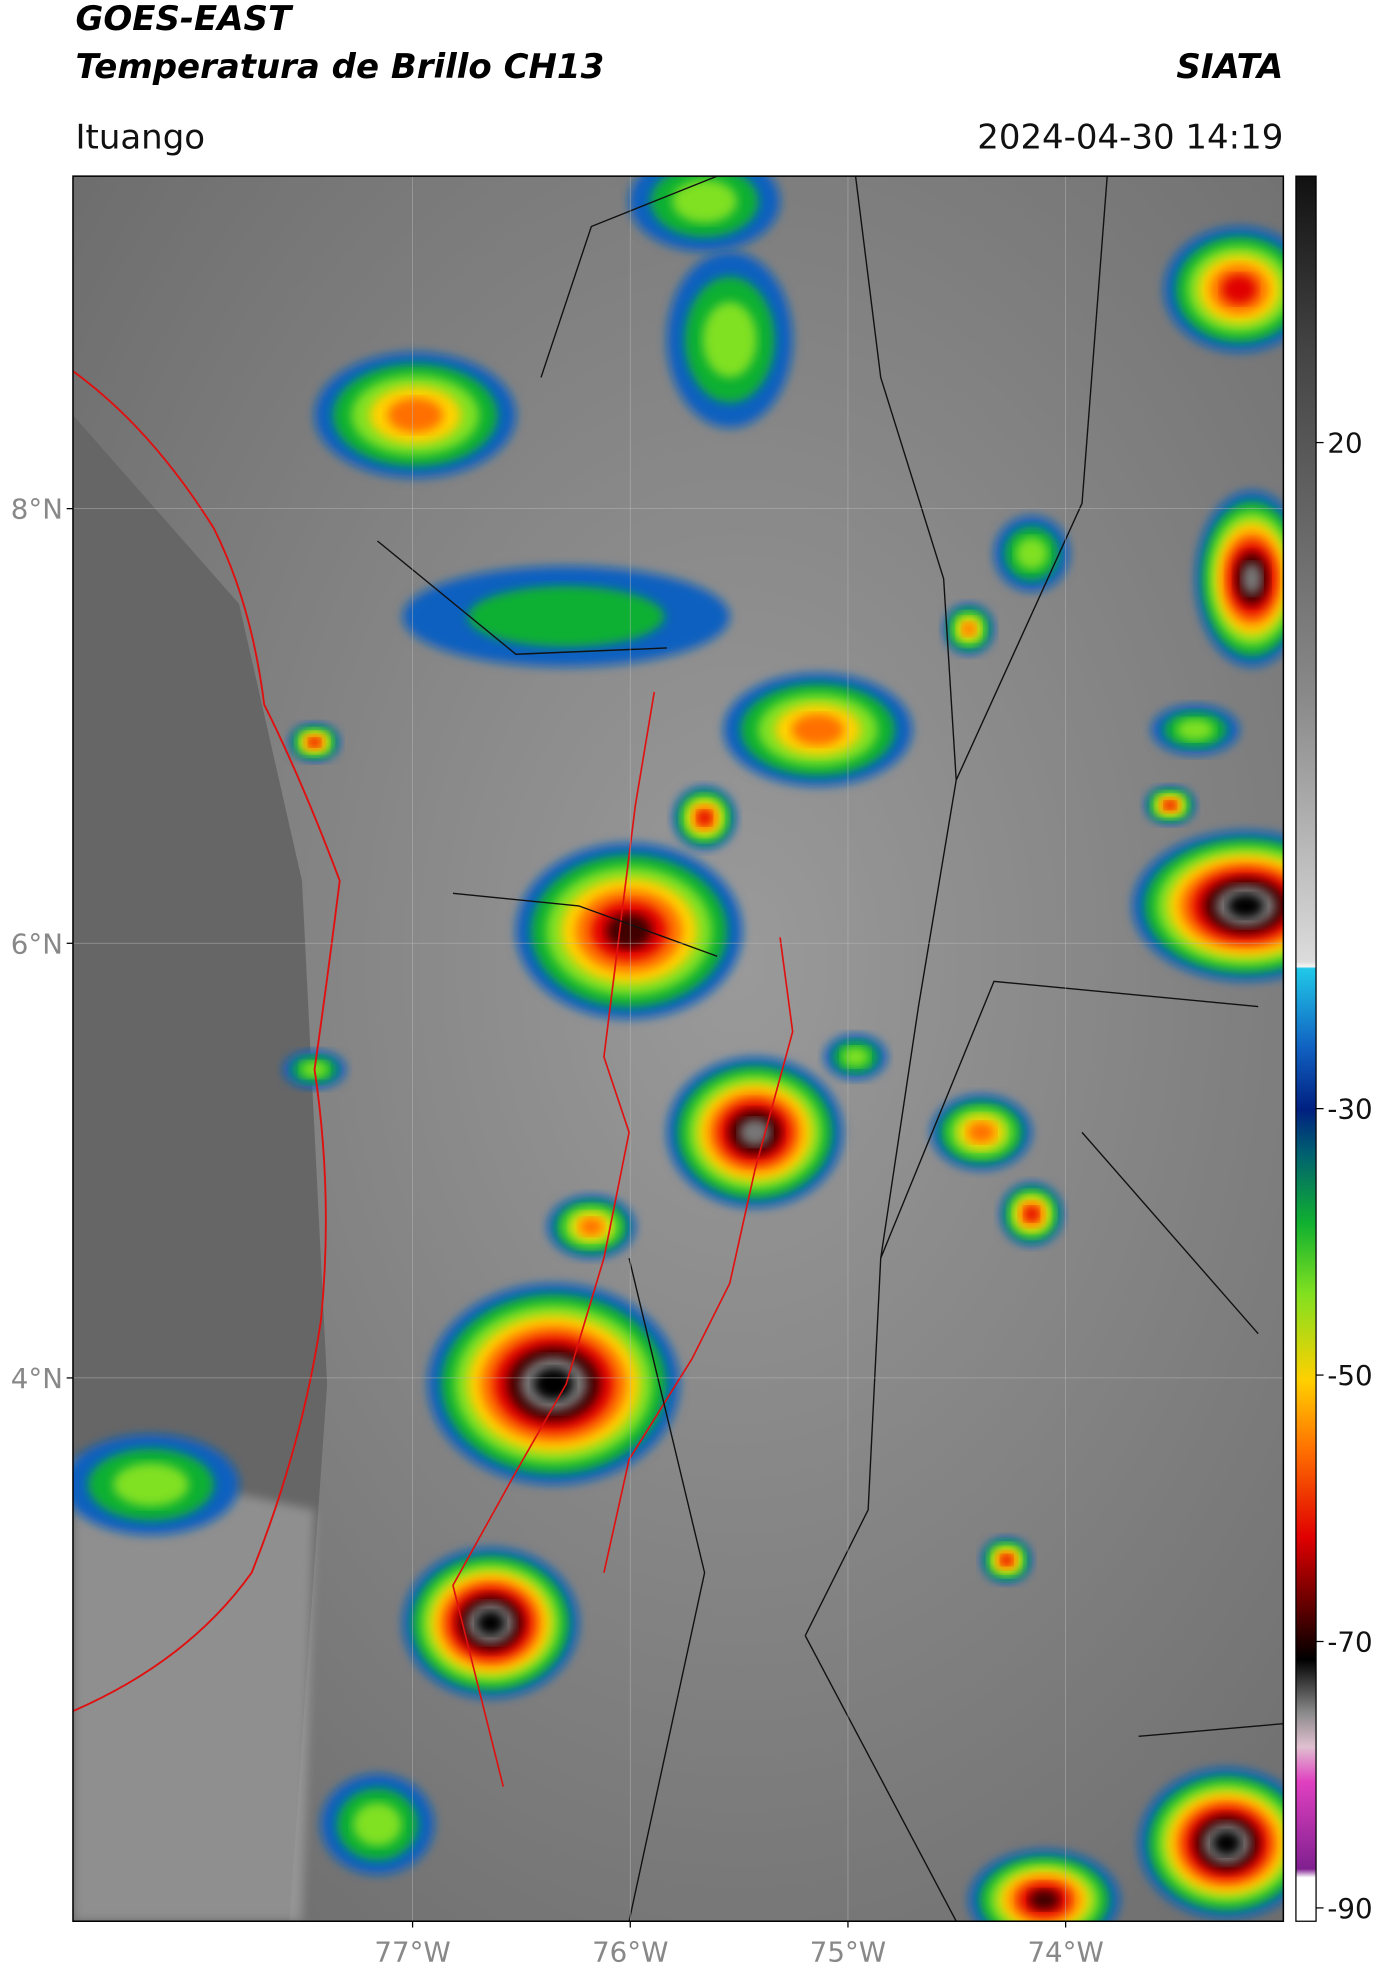 The width and height of the screenshot is (1384, 1981). I want to click on colorbar-tick-label: -70, so click(1349, 1642).